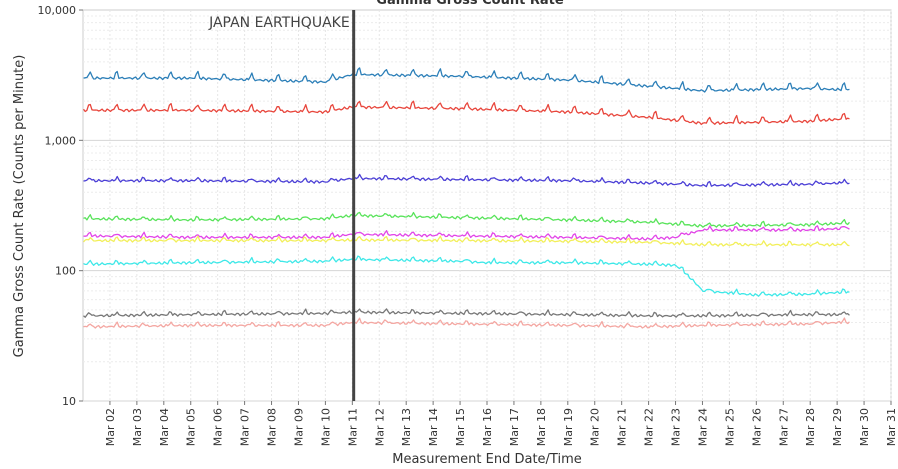 Image resolution: width=898 pixels, height=469 pixels. I want to click on x-tick-label: Mar 06, so click(218, 427).